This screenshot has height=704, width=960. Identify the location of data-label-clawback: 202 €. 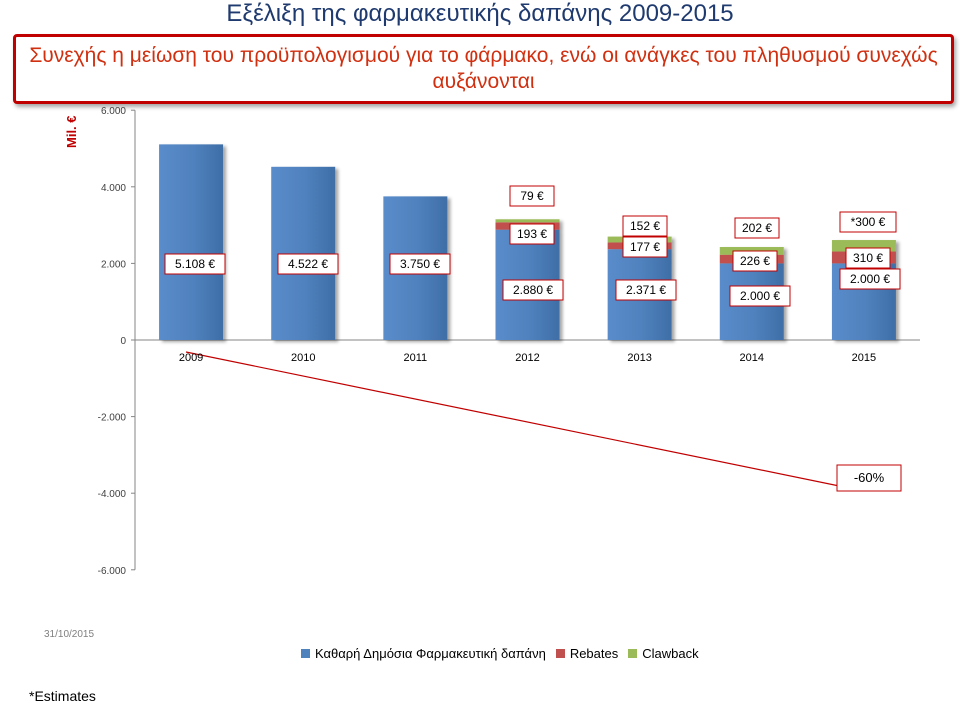
(757, 228).